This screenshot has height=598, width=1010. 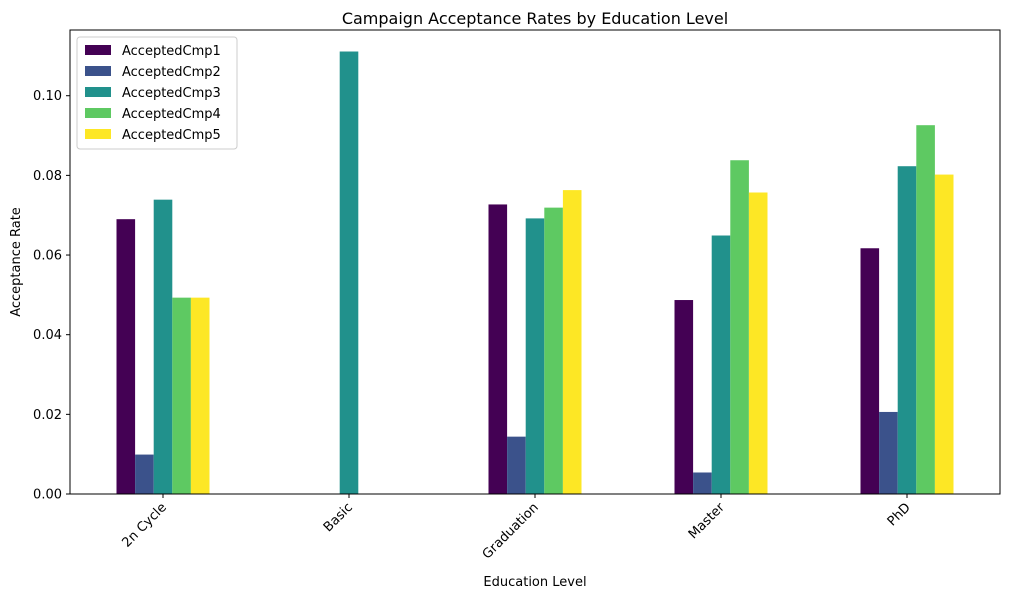 What do you see at coordinates (47, 335) in the screenshot?
I see `y-tick-label: 0.04` at bounding box center [47, 335].